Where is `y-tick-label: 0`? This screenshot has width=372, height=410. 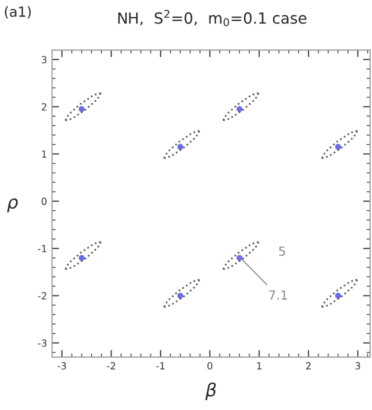
y-tick-label: 0 is located at coordinates (44, 202).